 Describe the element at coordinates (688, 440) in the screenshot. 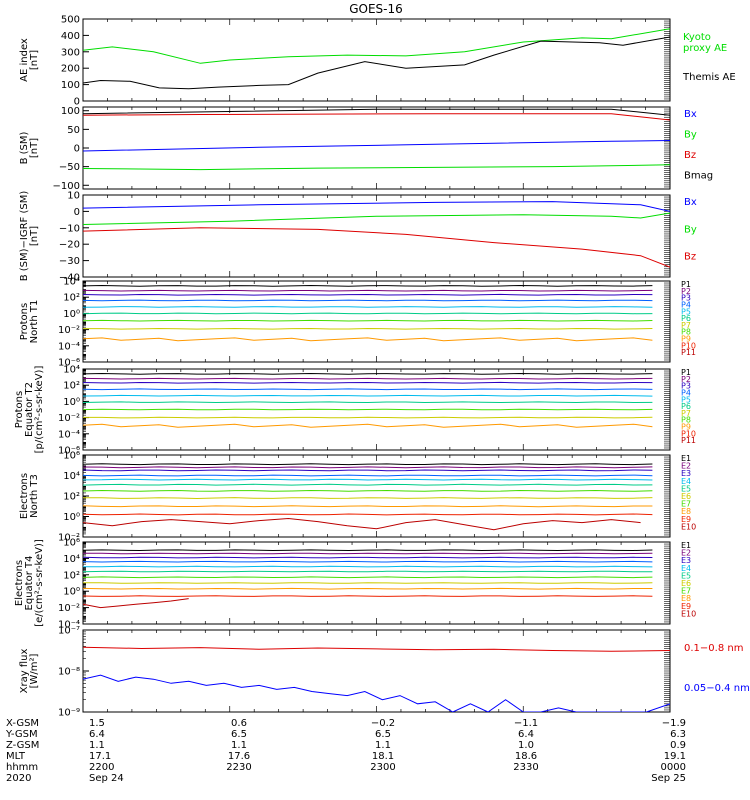

I see `pT2-legend-item: P11` at that location.